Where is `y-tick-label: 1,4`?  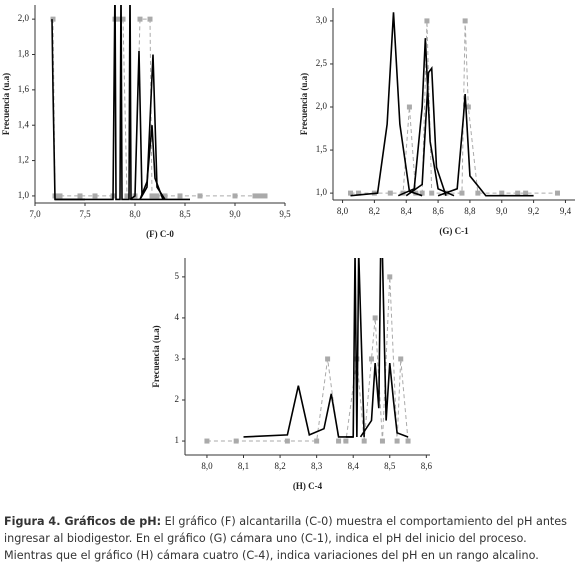 y-tick-label: 1,4 is located at coordinates (24, 124).